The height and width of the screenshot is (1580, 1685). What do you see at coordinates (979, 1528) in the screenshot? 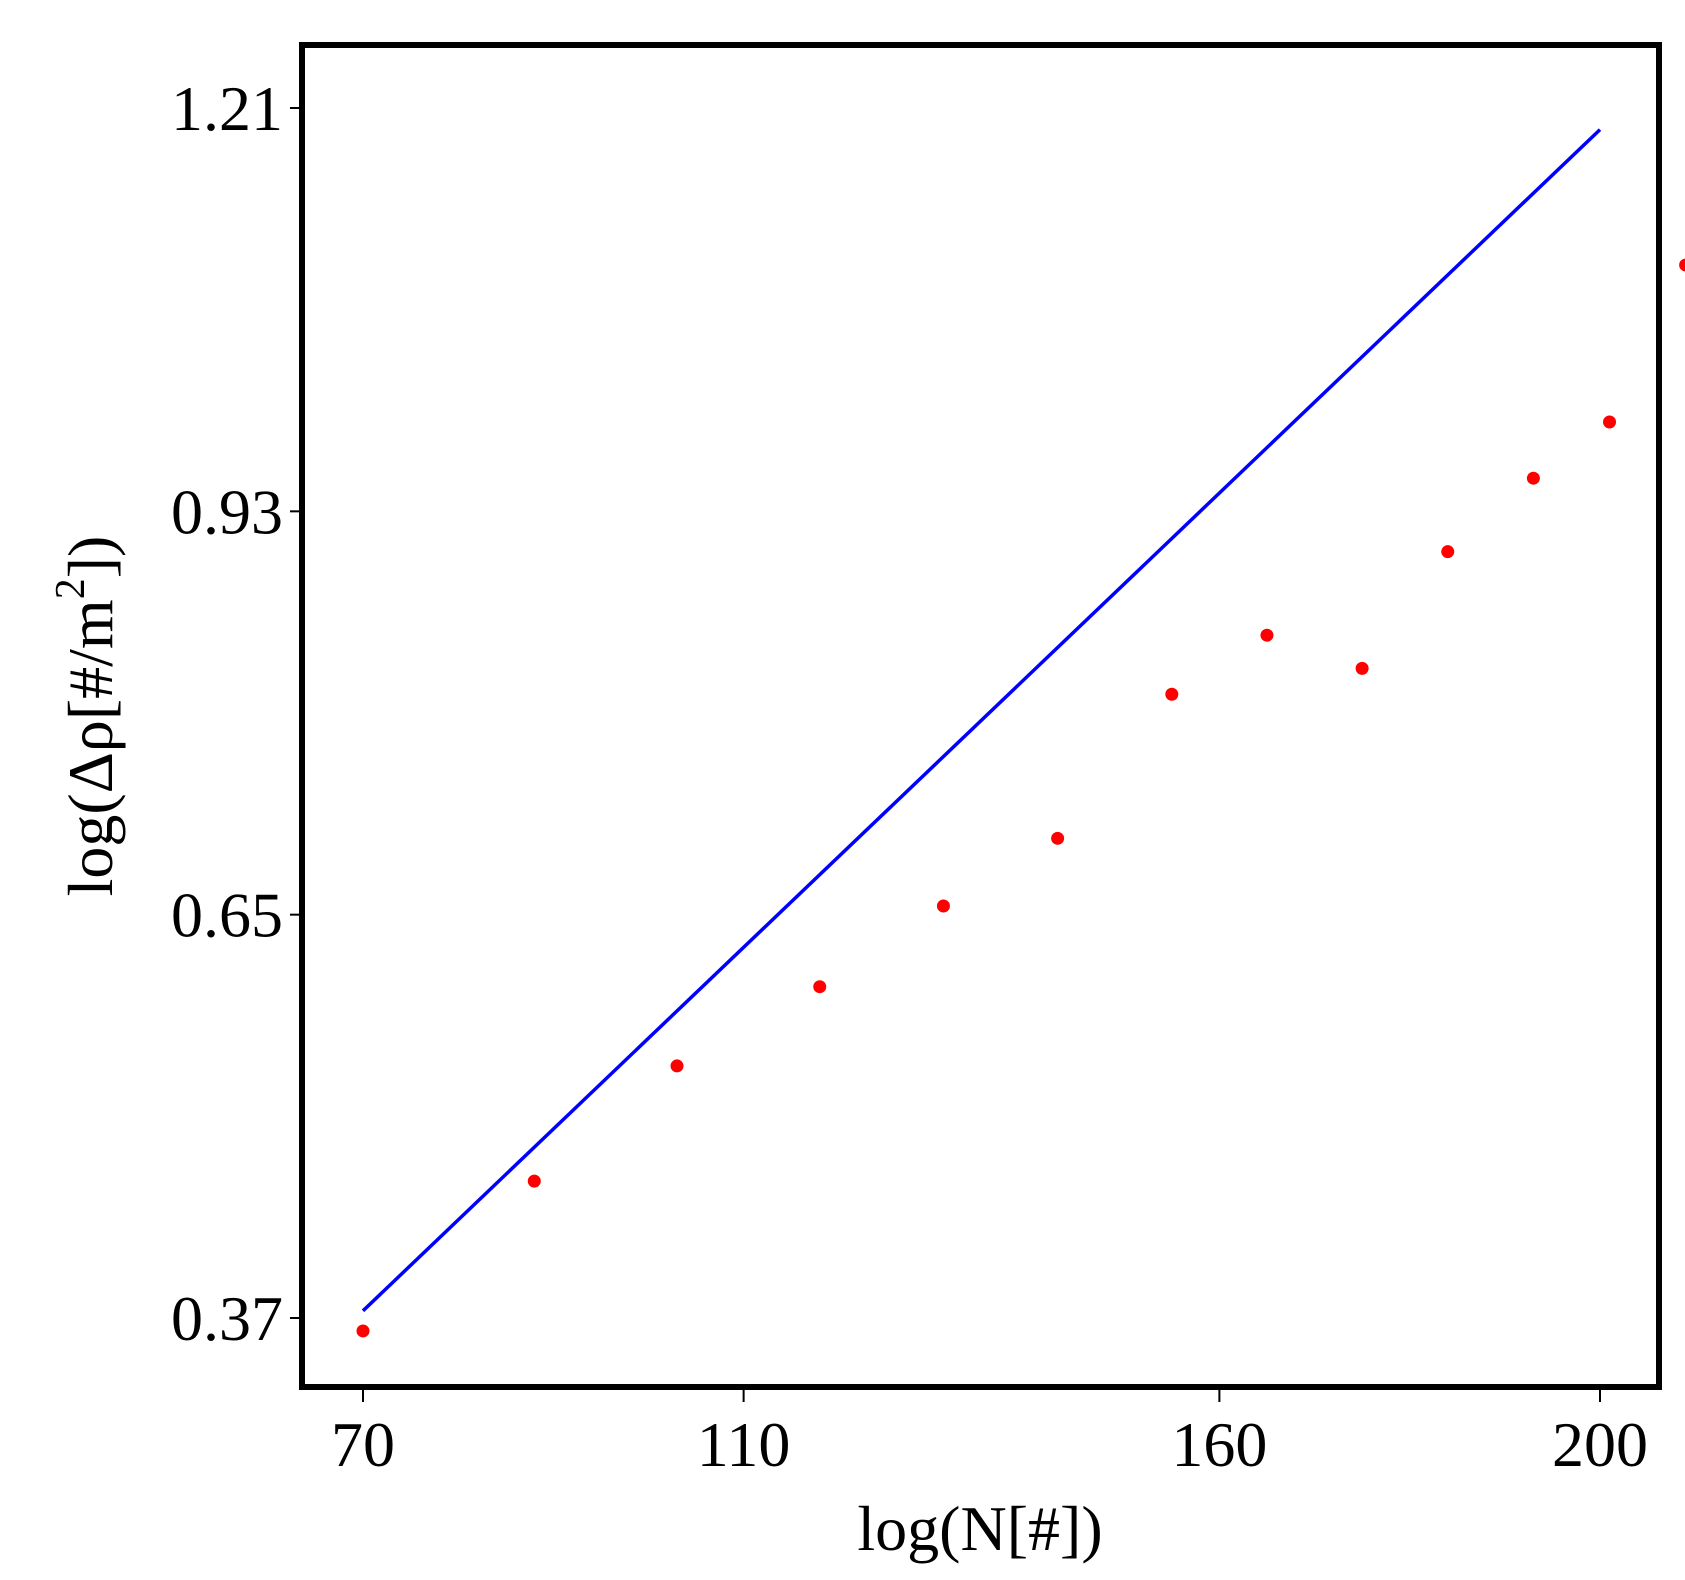
I see `x-axis-title: log(N[#])` at bounding box center [979, 1528].